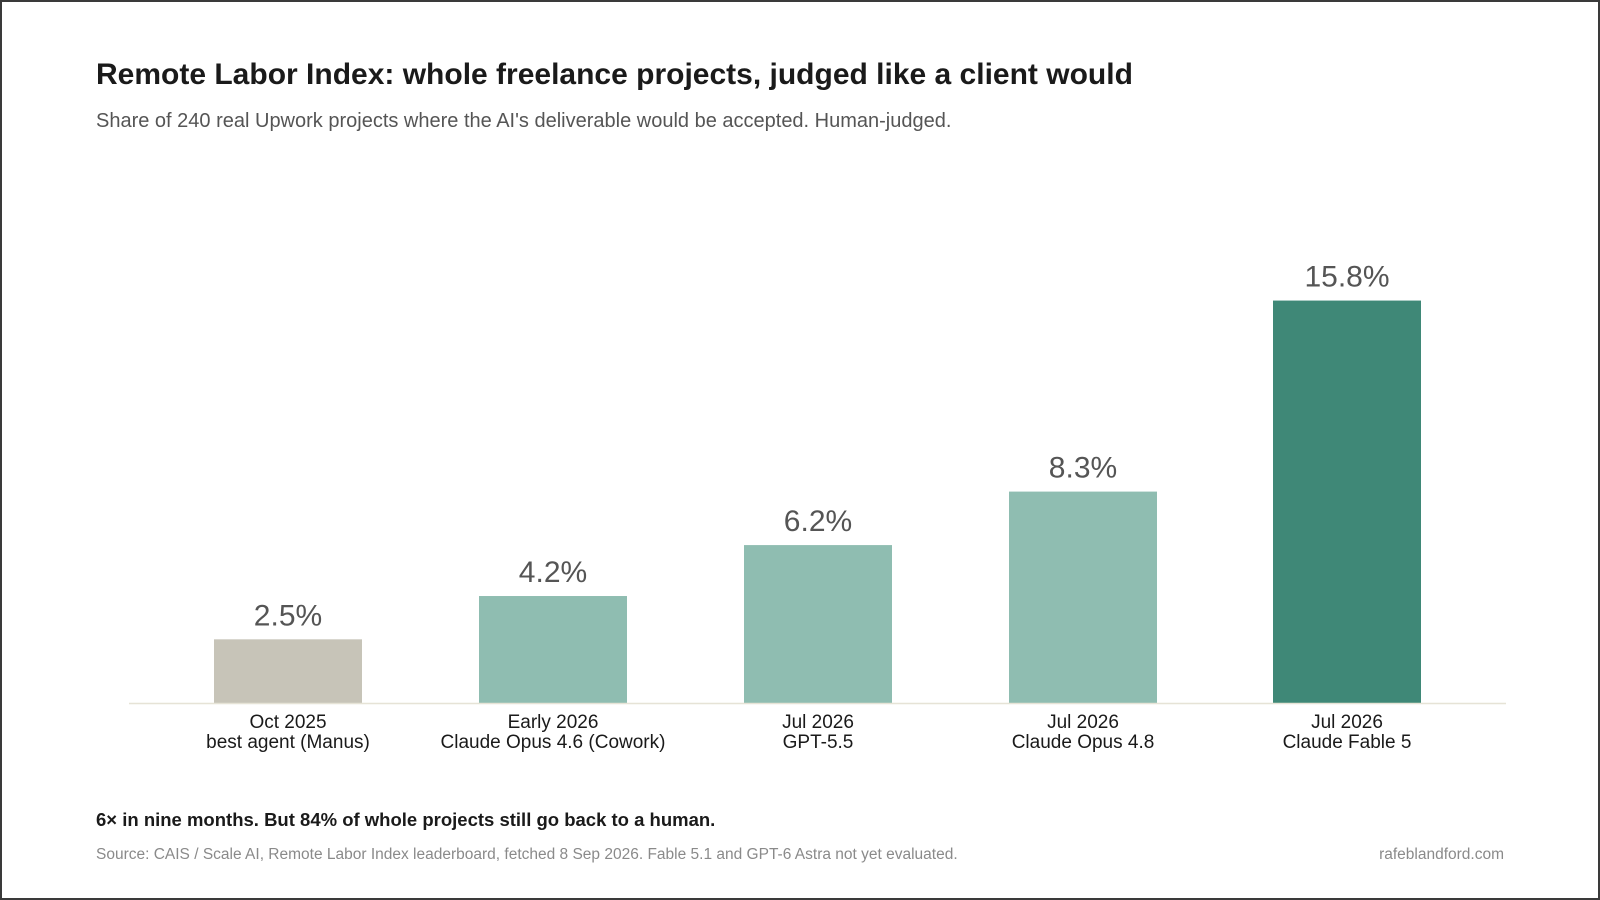 The height and width of the screenshot is (900, 1600). Describe the element at coordinates (288, 742) in the screenshot. I see `category-model-label: best agent (Manus)` at that location.